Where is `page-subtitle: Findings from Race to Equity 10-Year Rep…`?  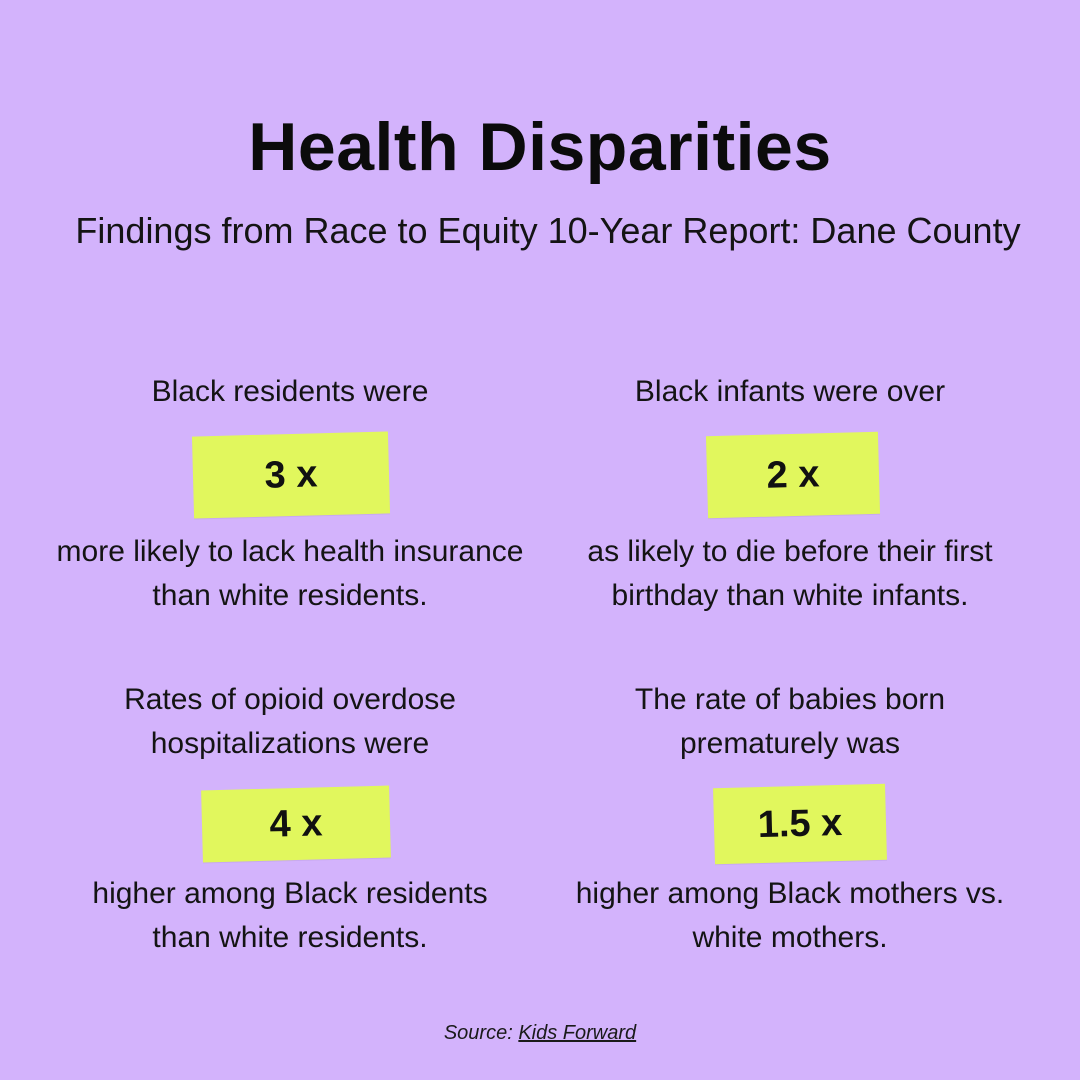 page-subtitle: Findings from Race to Equity 10-Year Rep… is located at coordinates (548, 230).